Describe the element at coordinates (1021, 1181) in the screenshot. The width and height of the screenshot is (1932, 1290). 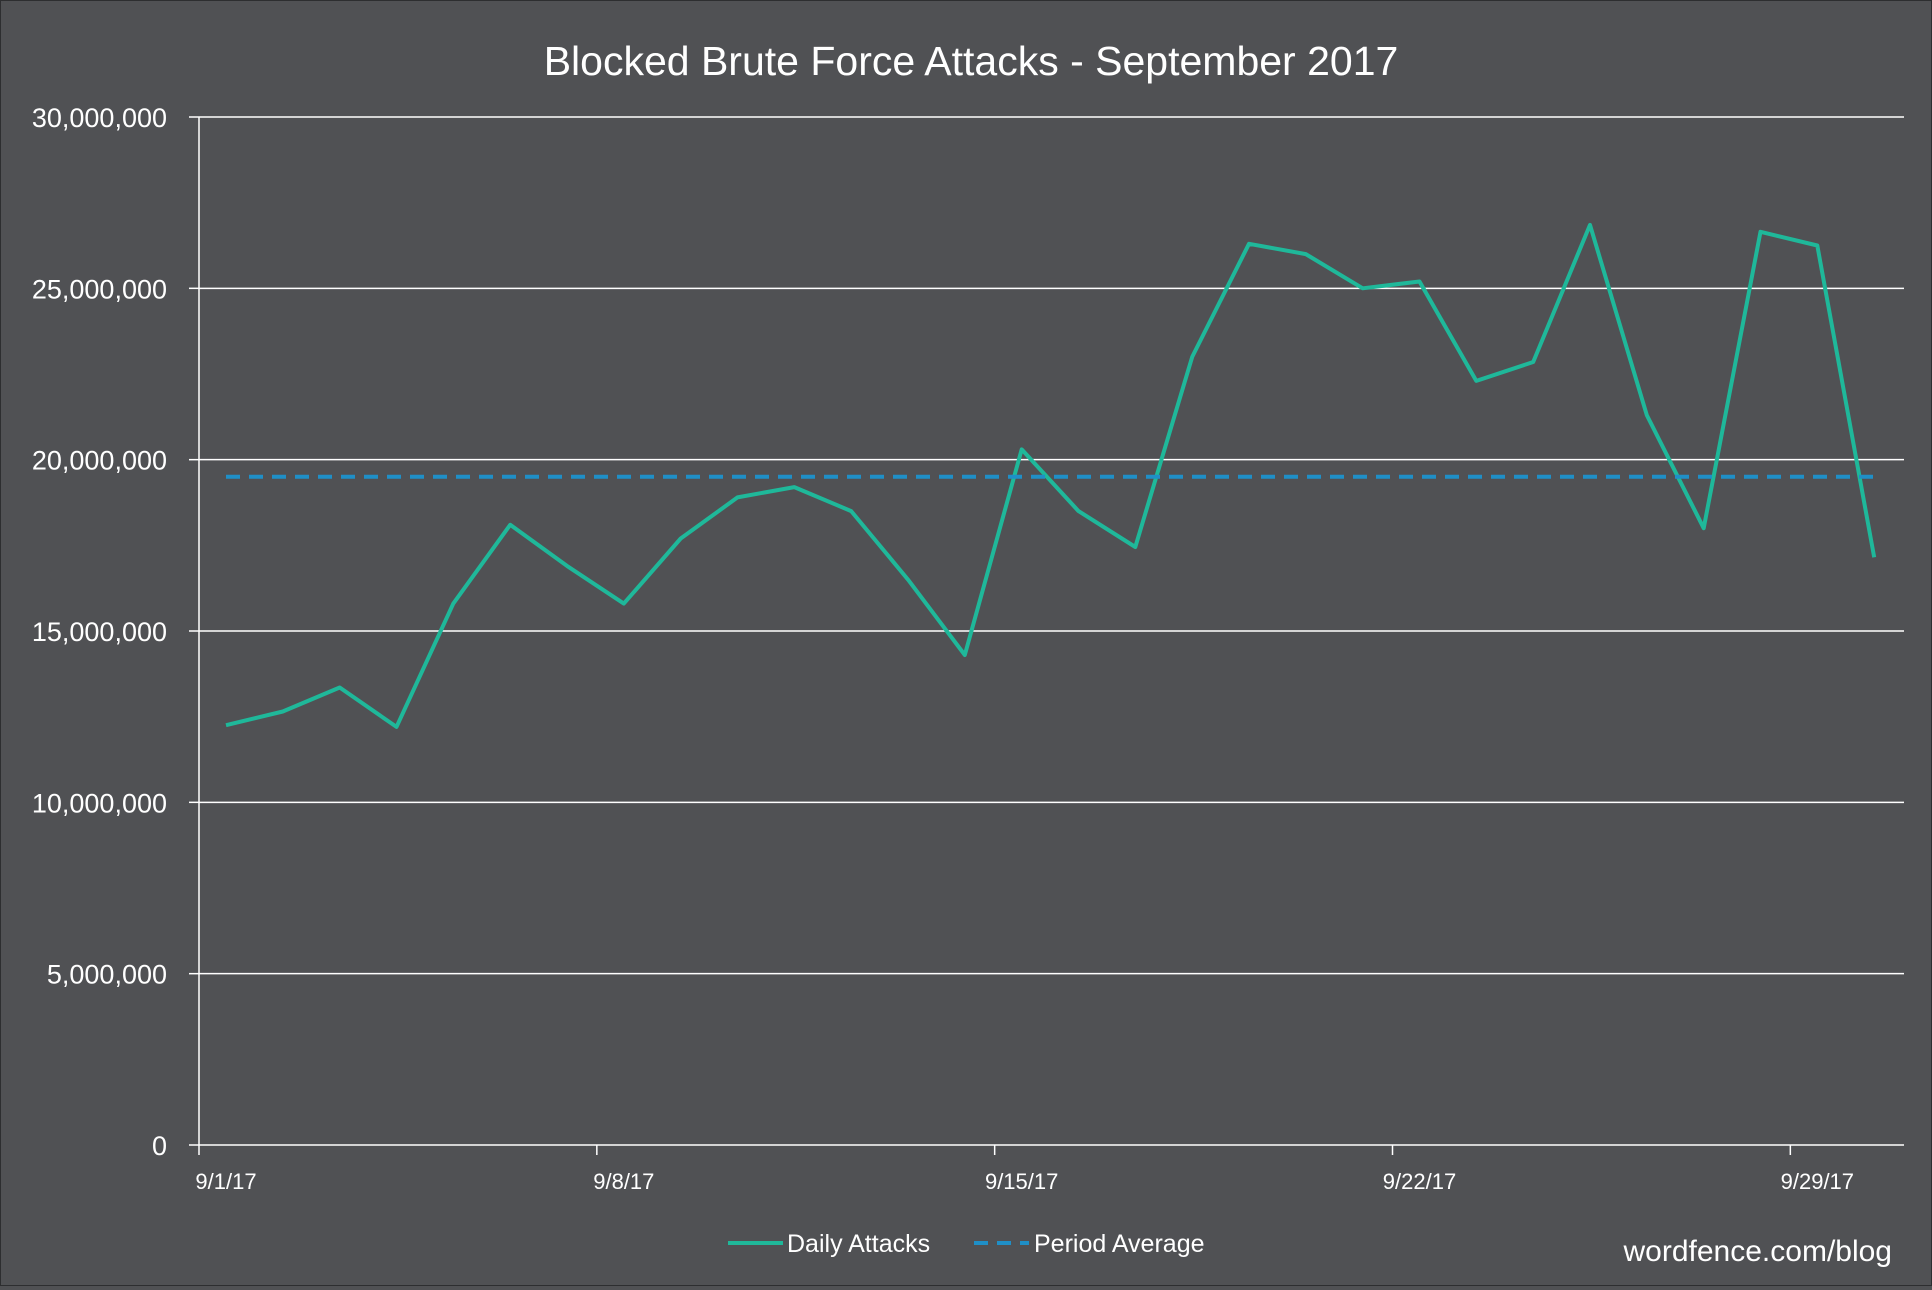
I see `x-tick-label: 9/15/17` at that location.